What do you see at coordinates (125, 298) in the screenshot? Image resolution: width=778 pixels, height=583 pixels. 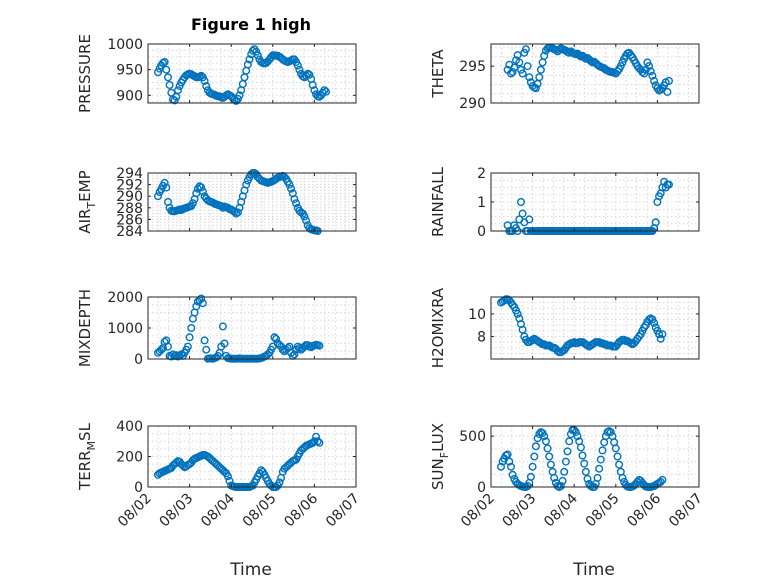 I see `y-tick-label: 2000` at bounding box center [125, 298].